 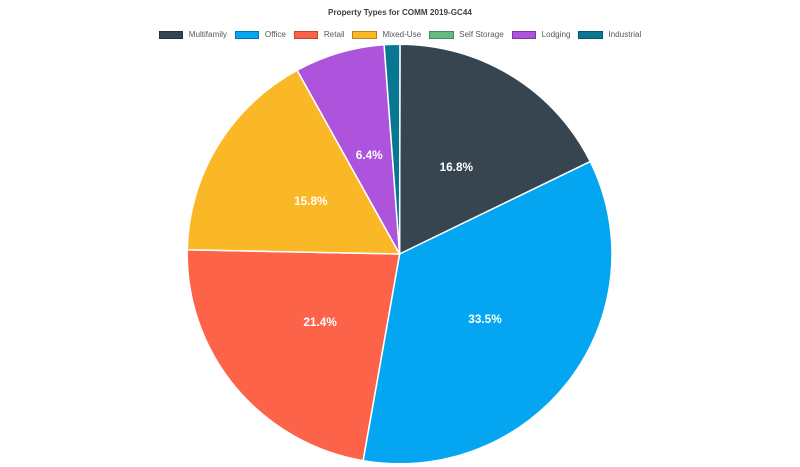 What do you see at coordinates (320, 322) in the screenshot?
I see `svg-text: 21.4%` at bounding box center [320, 322].